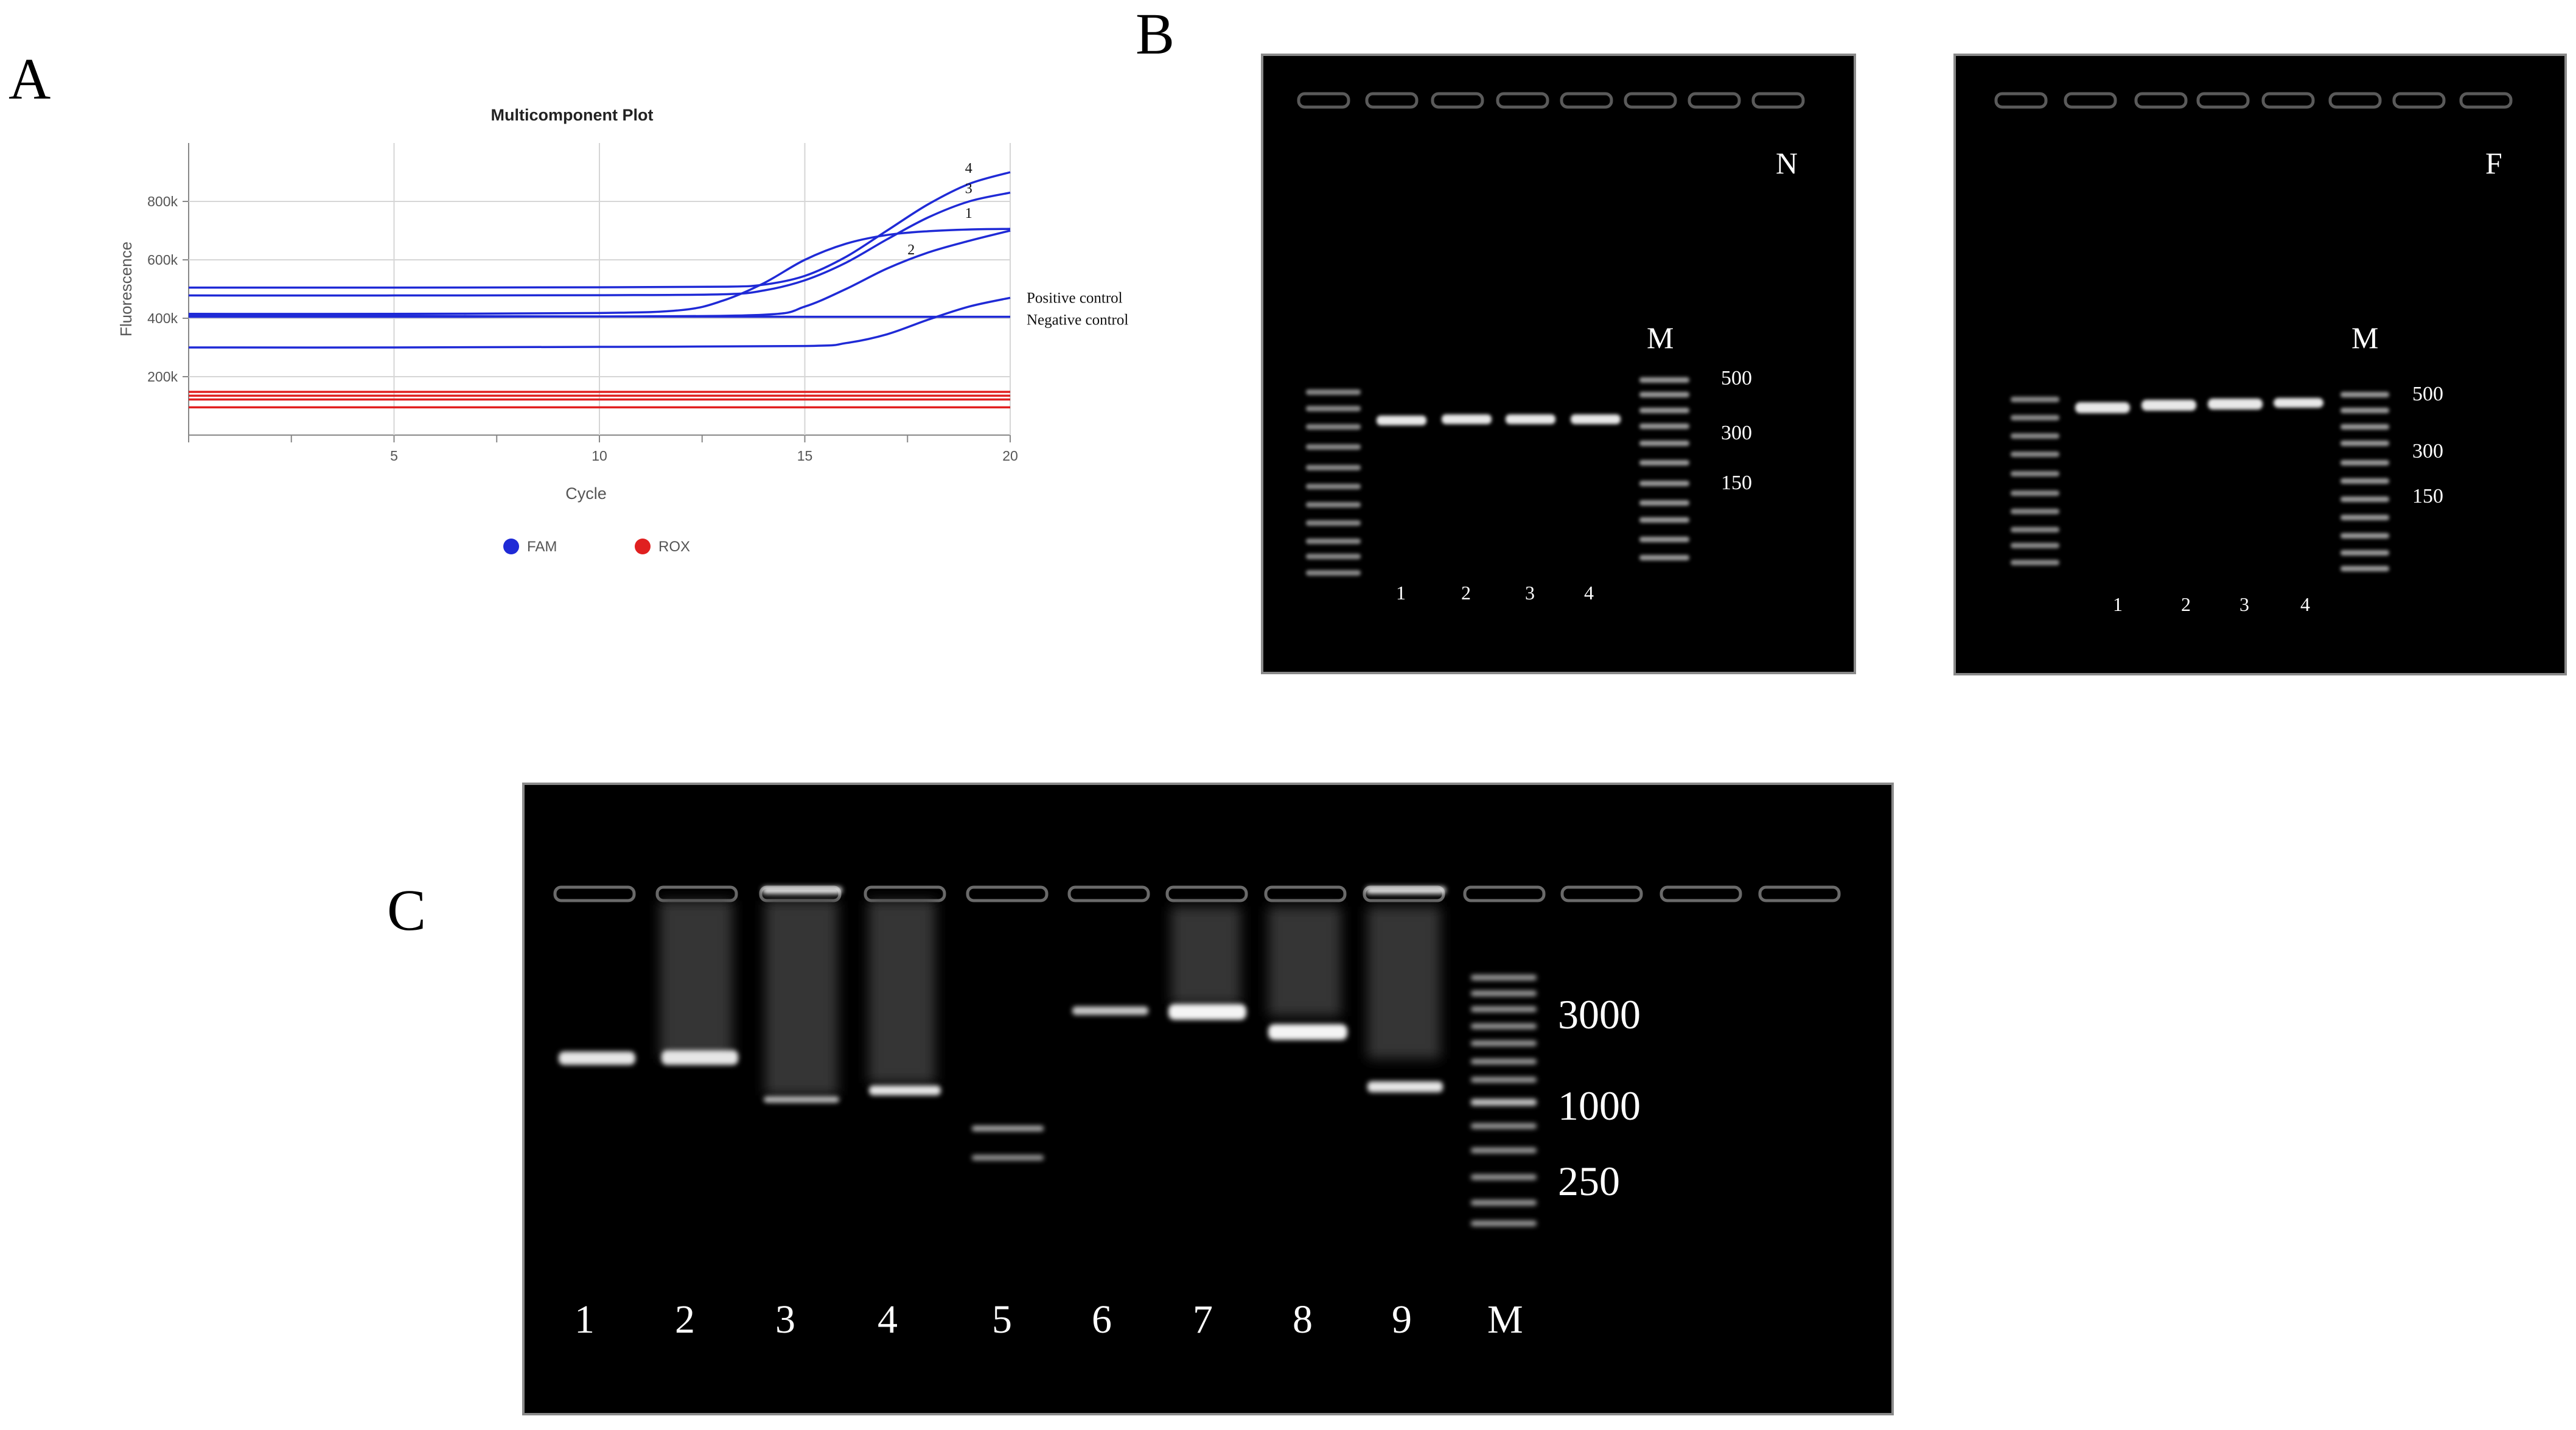  What do you see at coordinates (394, 456) in the screenshot?
I see `x-tick-label: 5` at bounding box center [394, 456].